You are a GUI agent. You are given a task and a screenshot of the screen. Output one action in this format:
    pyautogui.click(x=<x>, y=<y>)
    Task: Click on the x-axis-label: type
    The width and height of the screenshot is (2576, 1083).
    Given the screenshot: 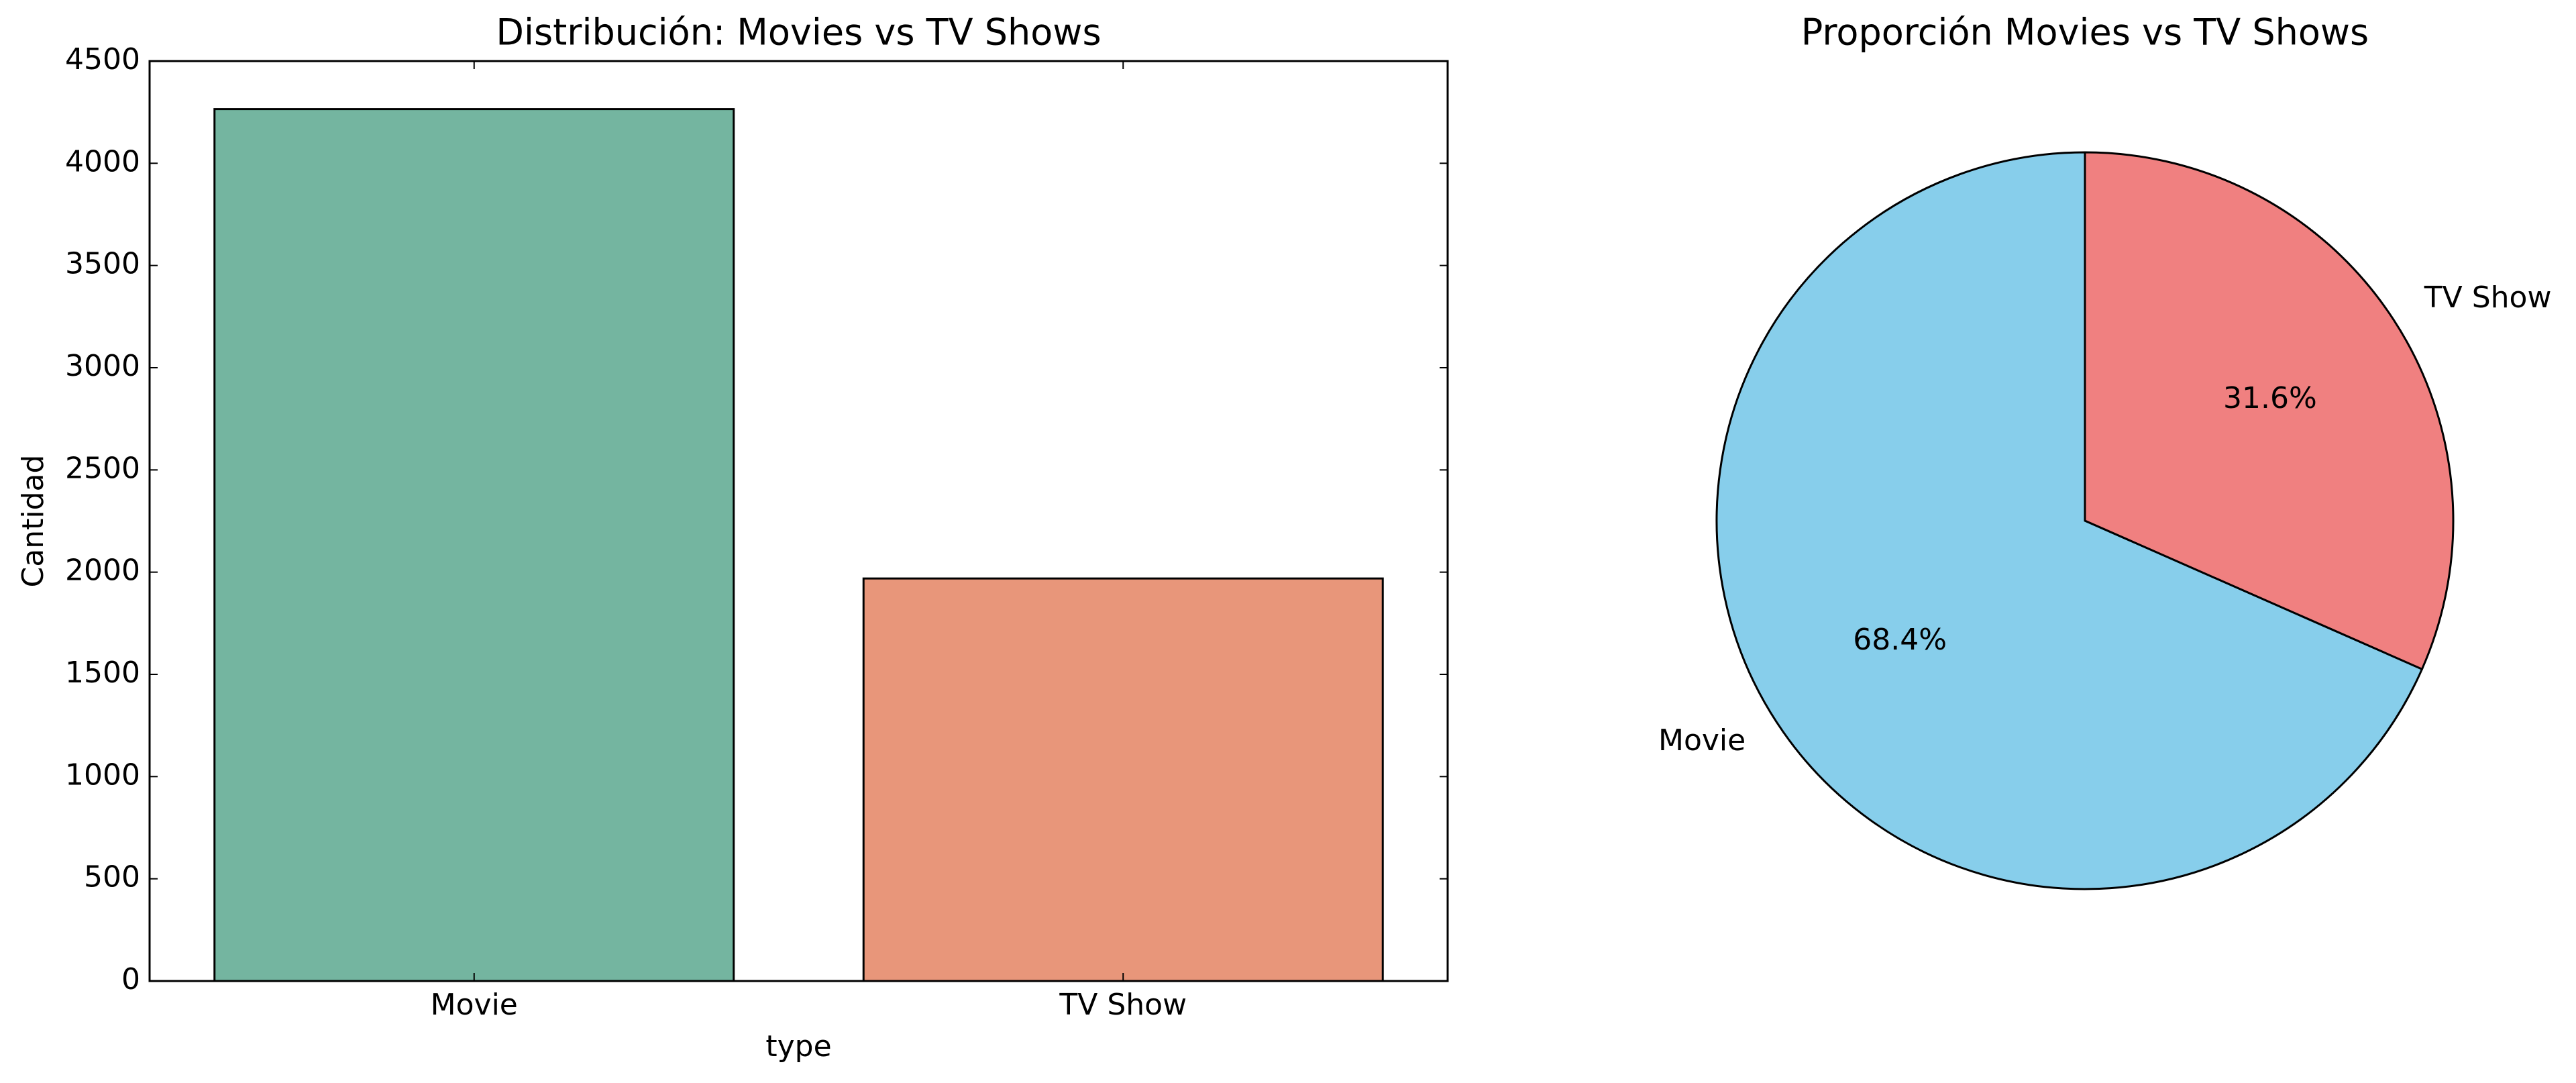 What is the action you would take?
    pyautogui.click(x=798, y=1046)
    